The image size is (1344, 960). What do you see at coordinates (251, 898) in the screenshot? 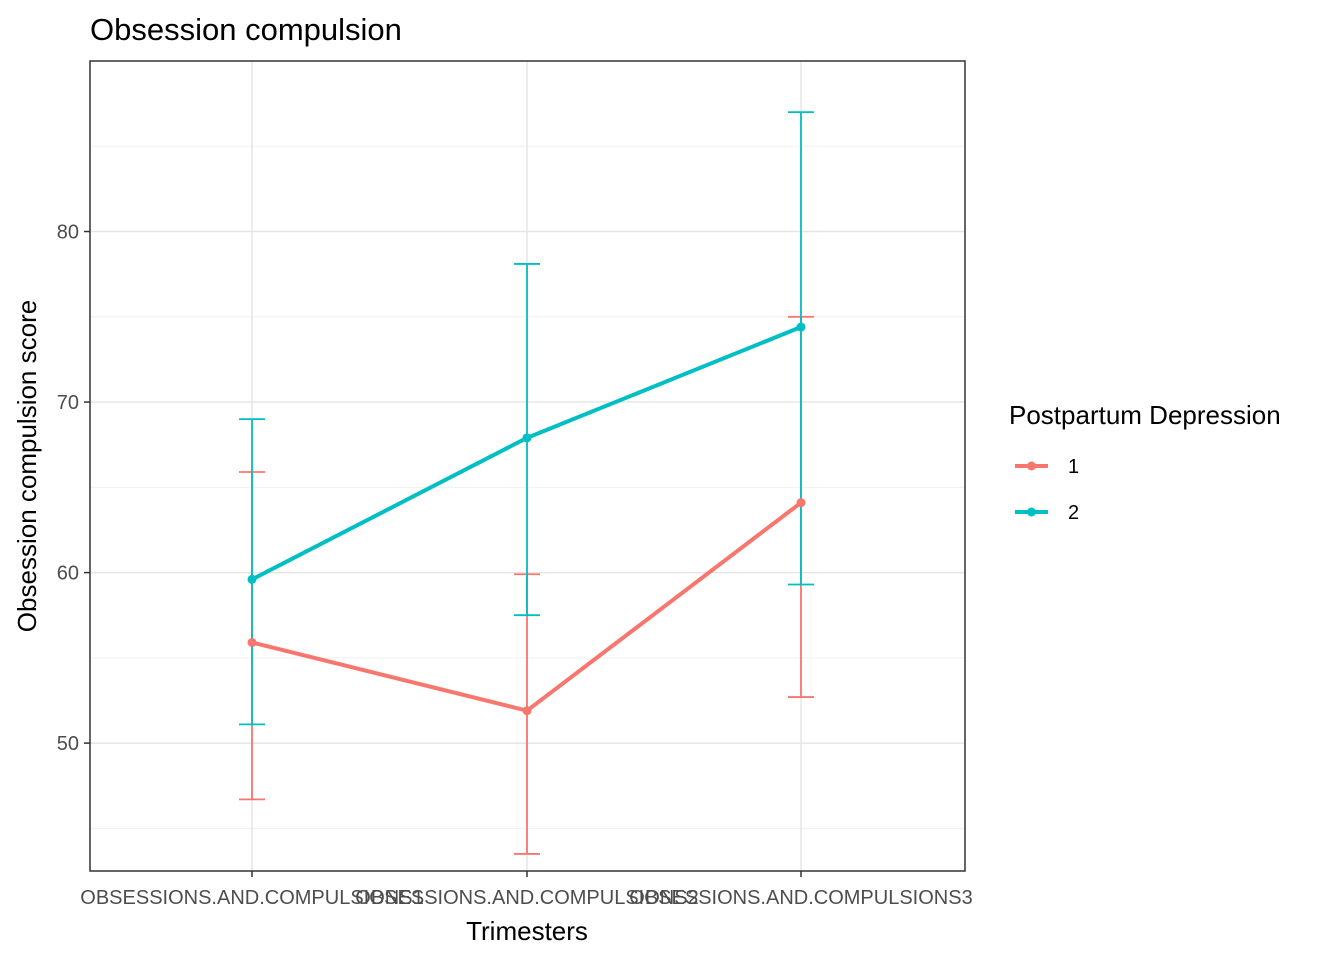
I see `x-tick-label: OBSESSIONS.AND.COMPULSIONS1` at bounding box center [251, 898].